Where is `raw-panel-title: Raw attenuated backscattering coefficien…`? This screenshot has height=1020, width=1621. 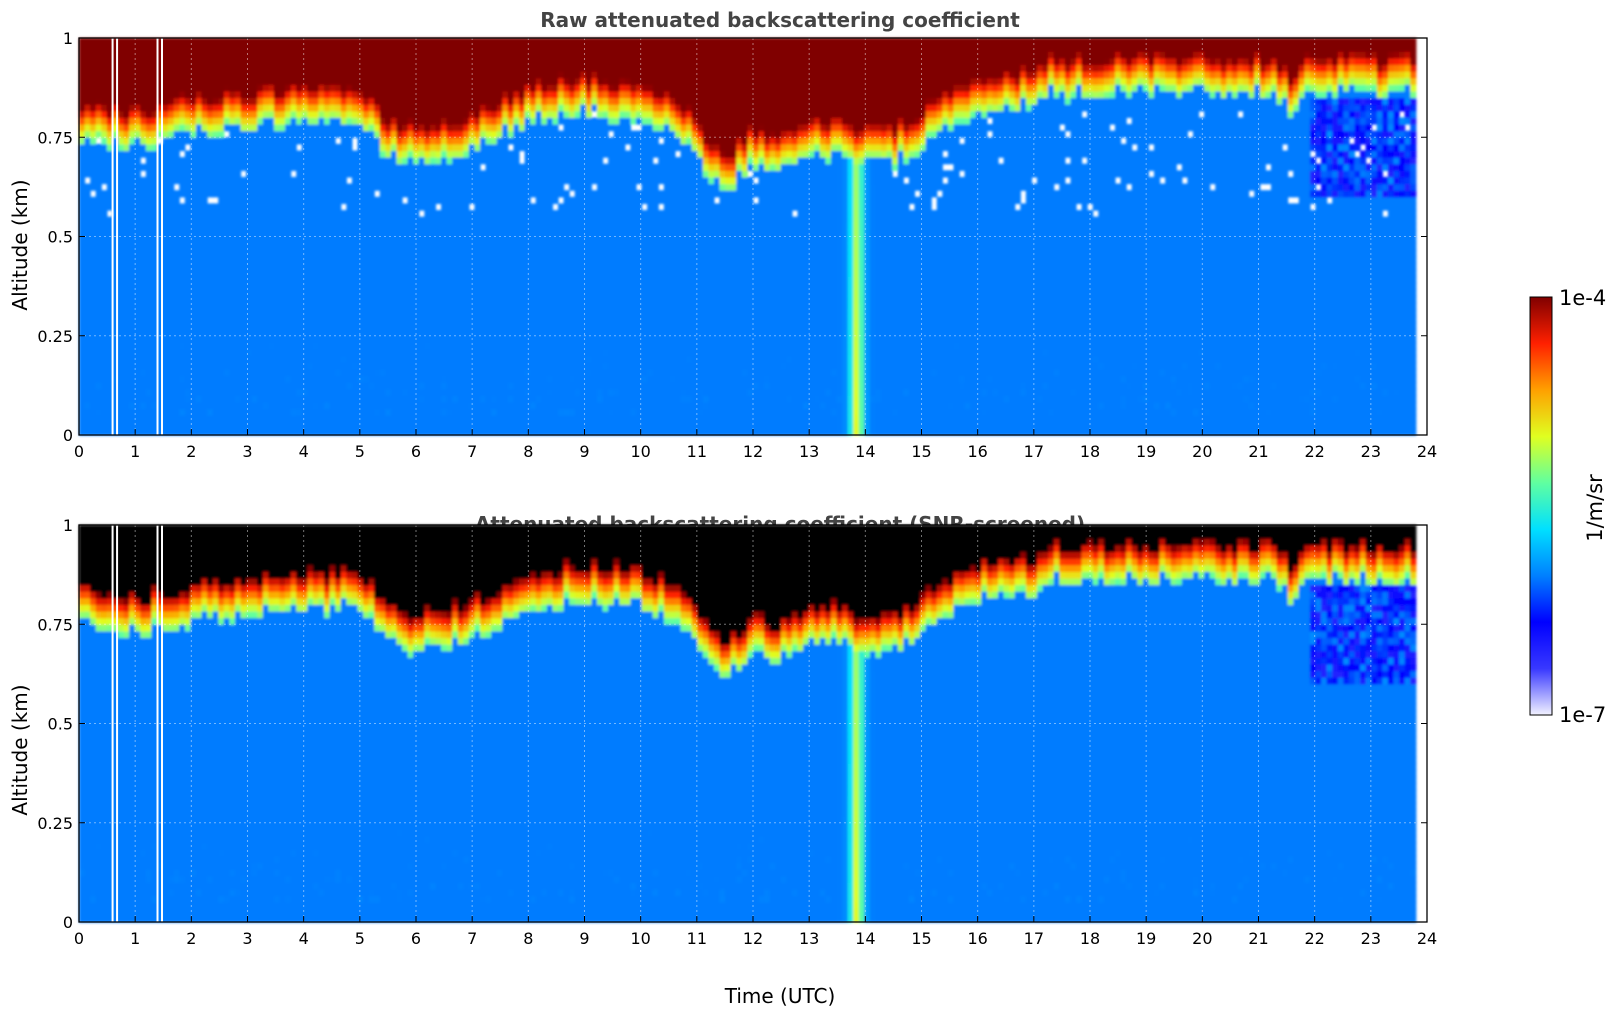
raw-panel-title: Raw attenuated backscattering coefficien… is located at coordinates (780, 20).